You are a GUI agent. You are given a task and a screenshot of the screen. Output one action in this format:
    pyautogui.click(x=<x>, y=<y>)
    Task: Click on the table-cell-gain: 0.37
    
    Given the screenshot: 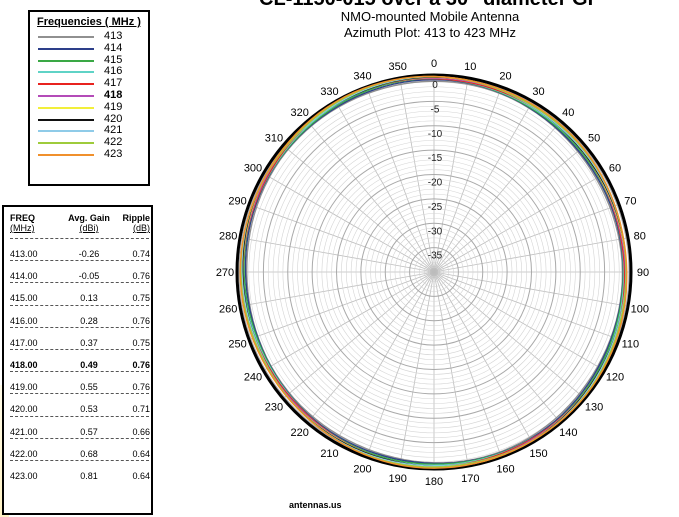 What is the action you would take?
    pyautogui.click(x=89, y=342)
    